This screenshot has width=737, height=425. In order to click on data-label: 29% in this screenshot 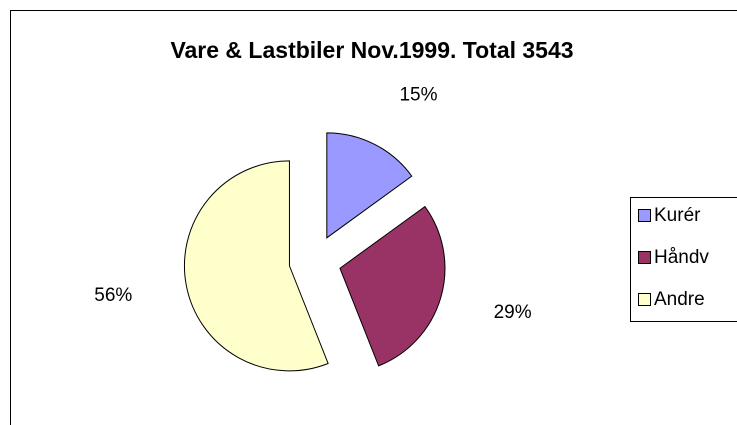, I will do `click(513, 312)`.